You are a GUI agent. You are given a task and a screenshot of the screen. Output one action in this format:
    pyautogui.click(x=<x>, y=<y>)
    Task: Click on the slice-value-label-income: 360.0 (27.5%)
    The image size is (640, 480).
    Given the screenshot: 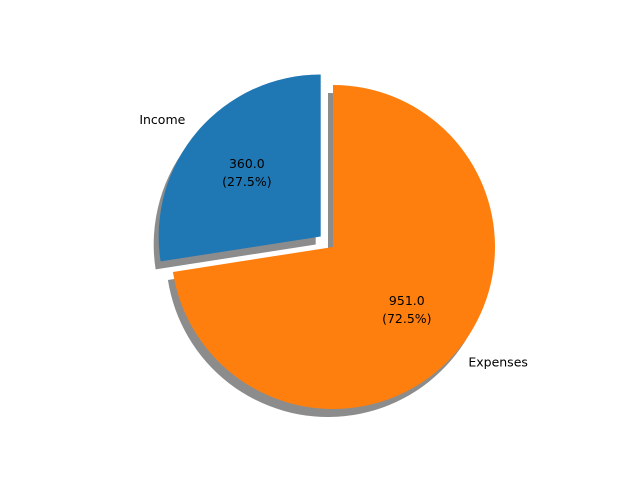 What is the action you would take?
    pyautogui.click(x=246, y=172)
    